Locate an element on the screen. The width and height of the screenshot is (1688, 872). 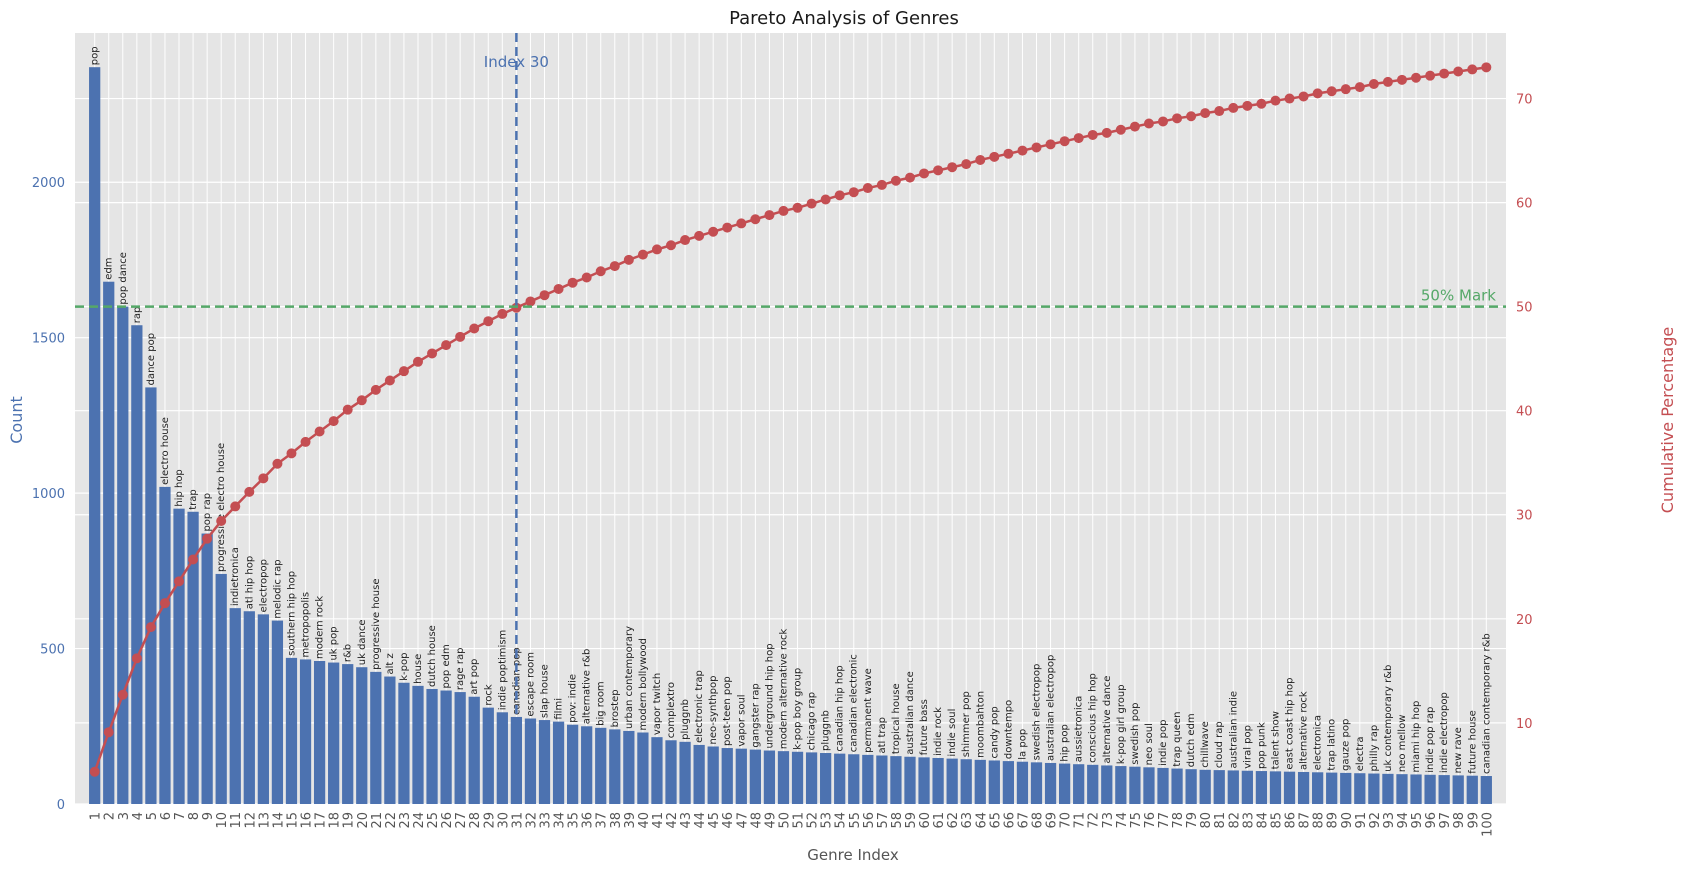
x-tick: 35 is located at coordinates (574, 820).